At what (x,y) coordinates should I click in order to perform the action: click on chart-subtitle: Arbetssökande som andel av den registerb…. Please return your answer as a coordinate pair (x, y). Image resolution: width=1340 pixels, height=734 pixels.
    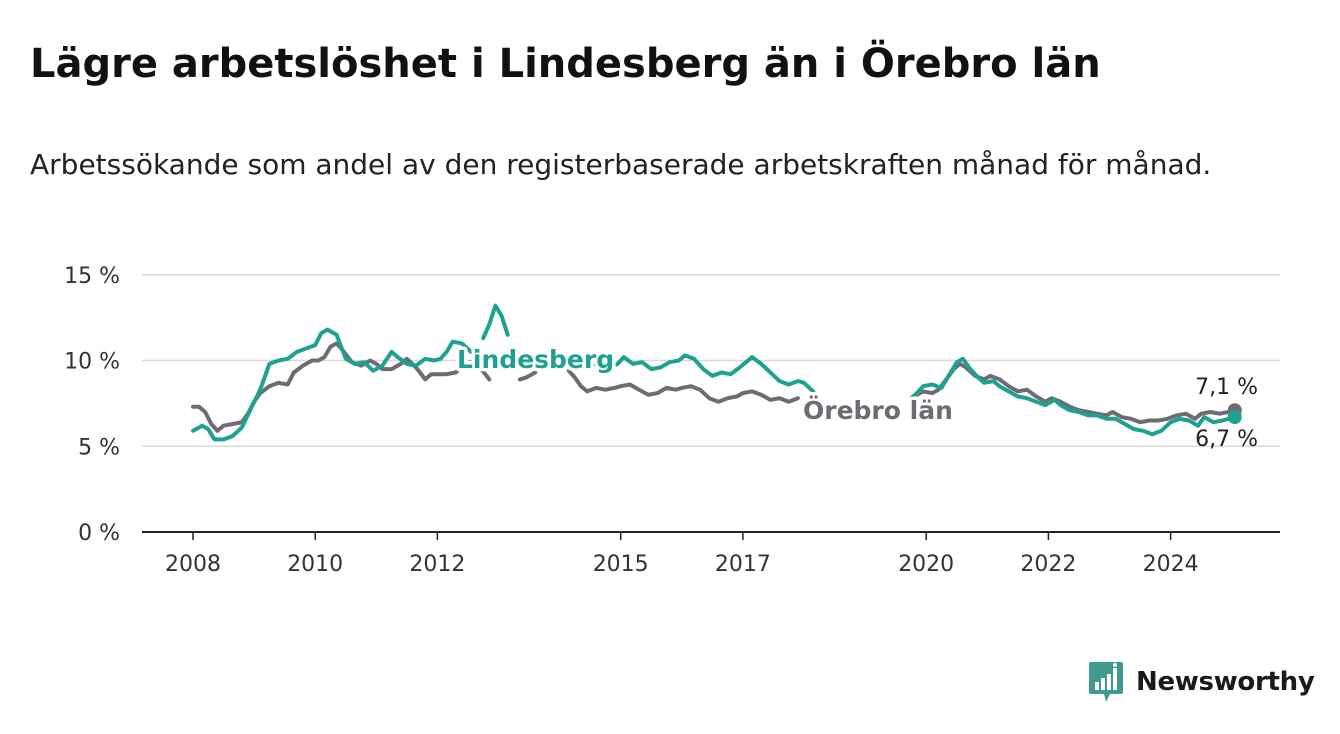
    Looking at the image, I should click on (621, 164).